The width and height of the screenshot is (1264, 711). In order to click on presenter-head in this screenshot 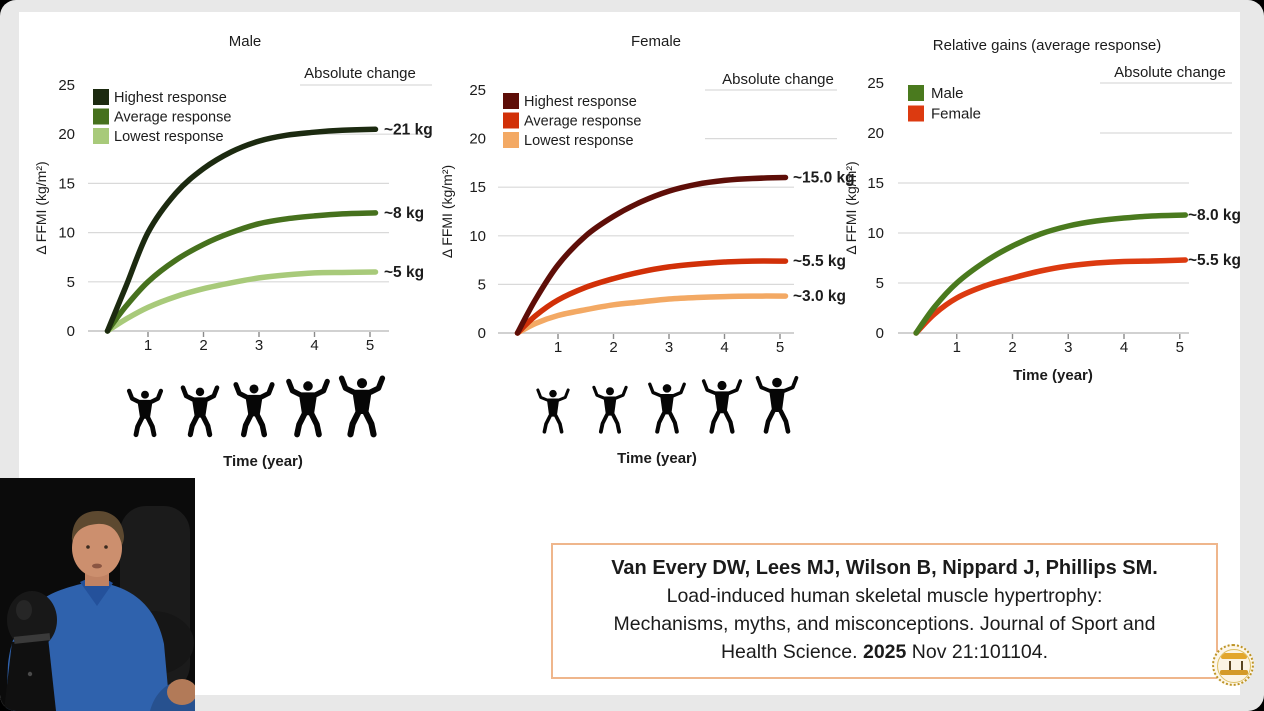, I will do `click(97, 548)`.